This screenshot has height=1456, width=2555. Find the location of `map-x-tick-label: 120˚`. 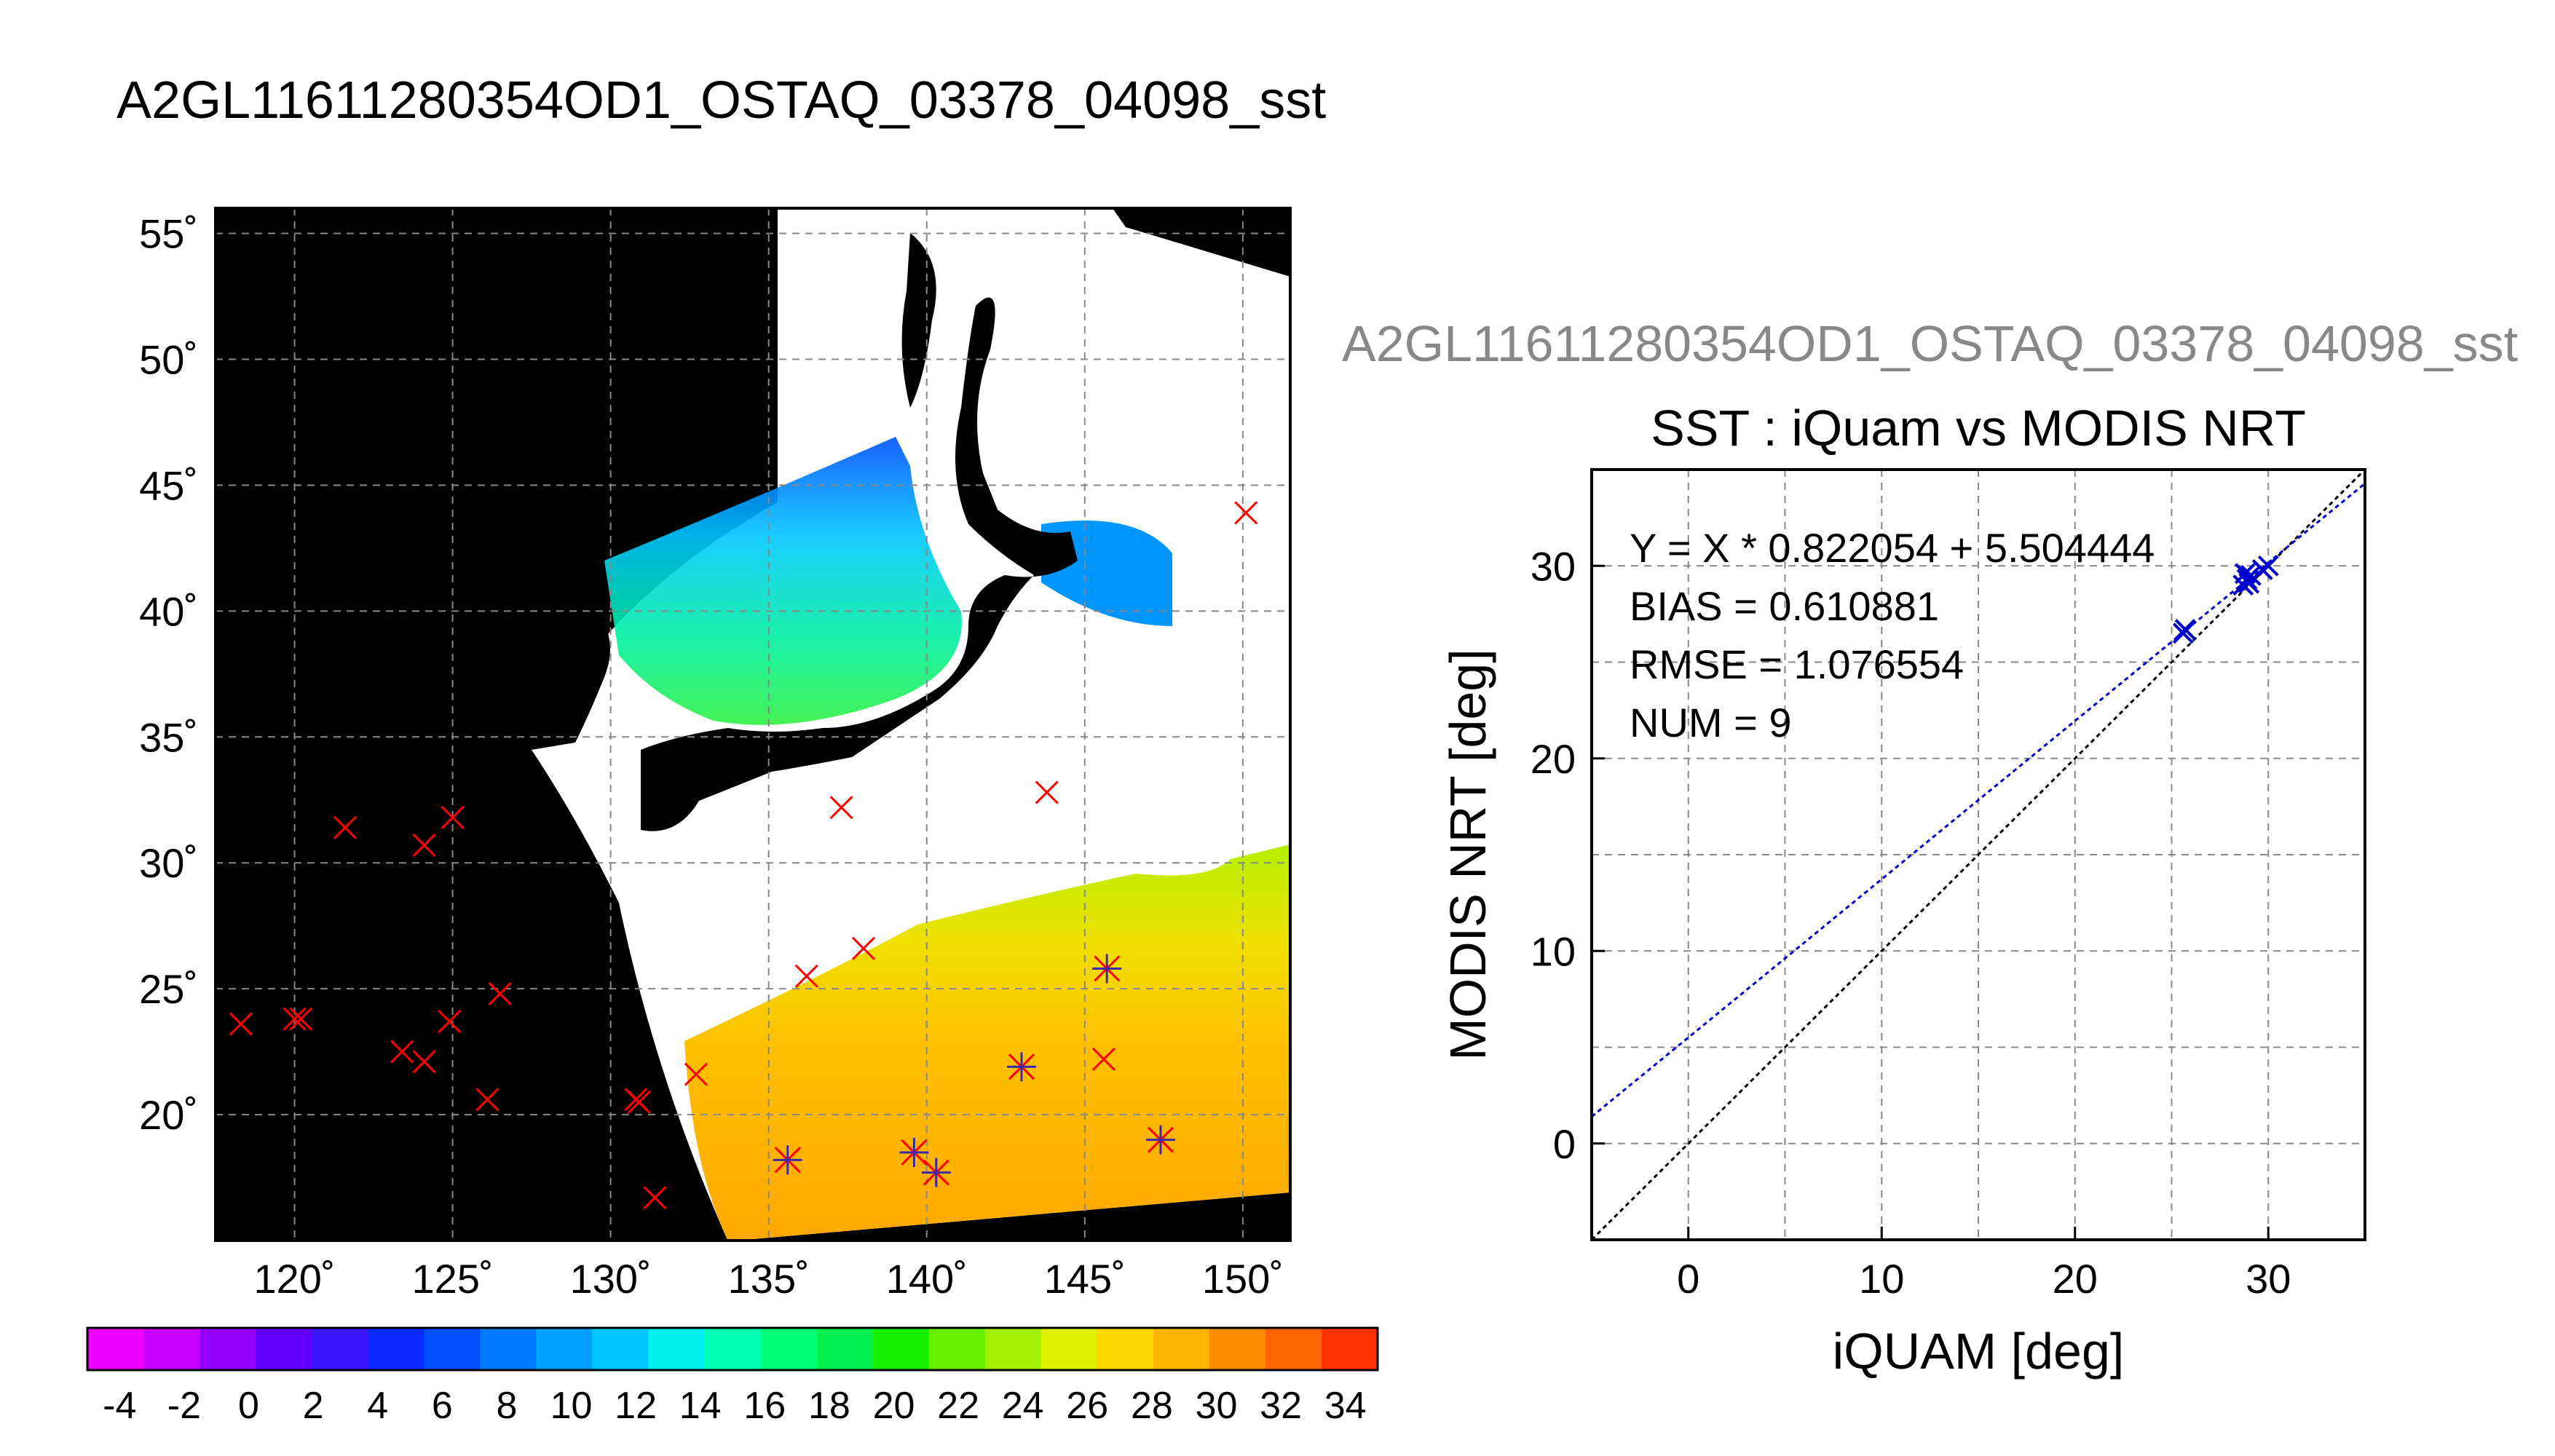

map-x-tick-label: 120˚ is located at coordinates (294, 1279).